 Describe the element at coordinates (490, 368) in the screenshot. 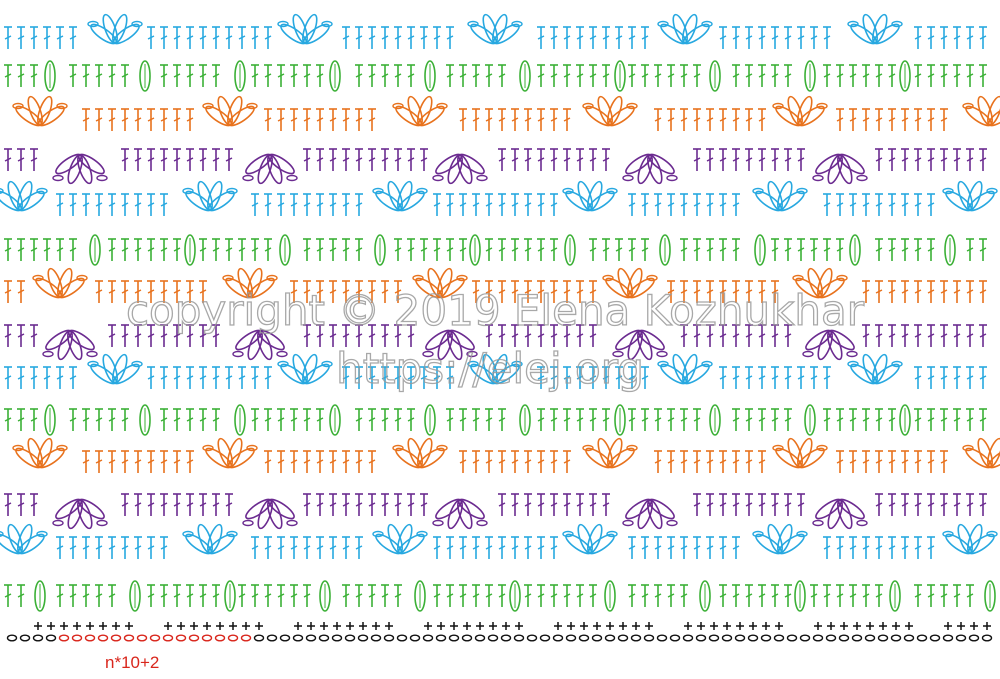

I see `watermark-line2: https://elej.org` at that location.